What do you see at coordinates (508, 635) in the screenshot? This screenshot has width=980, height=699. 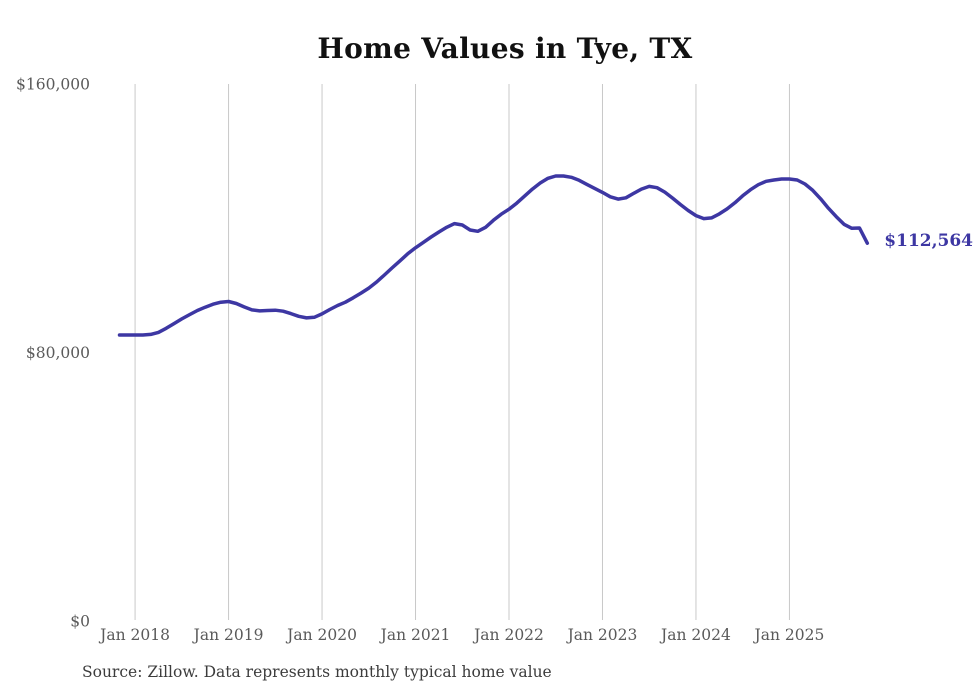 I see `x-axis-tick-label: Jan 2022` at bounding box center [508, 635].